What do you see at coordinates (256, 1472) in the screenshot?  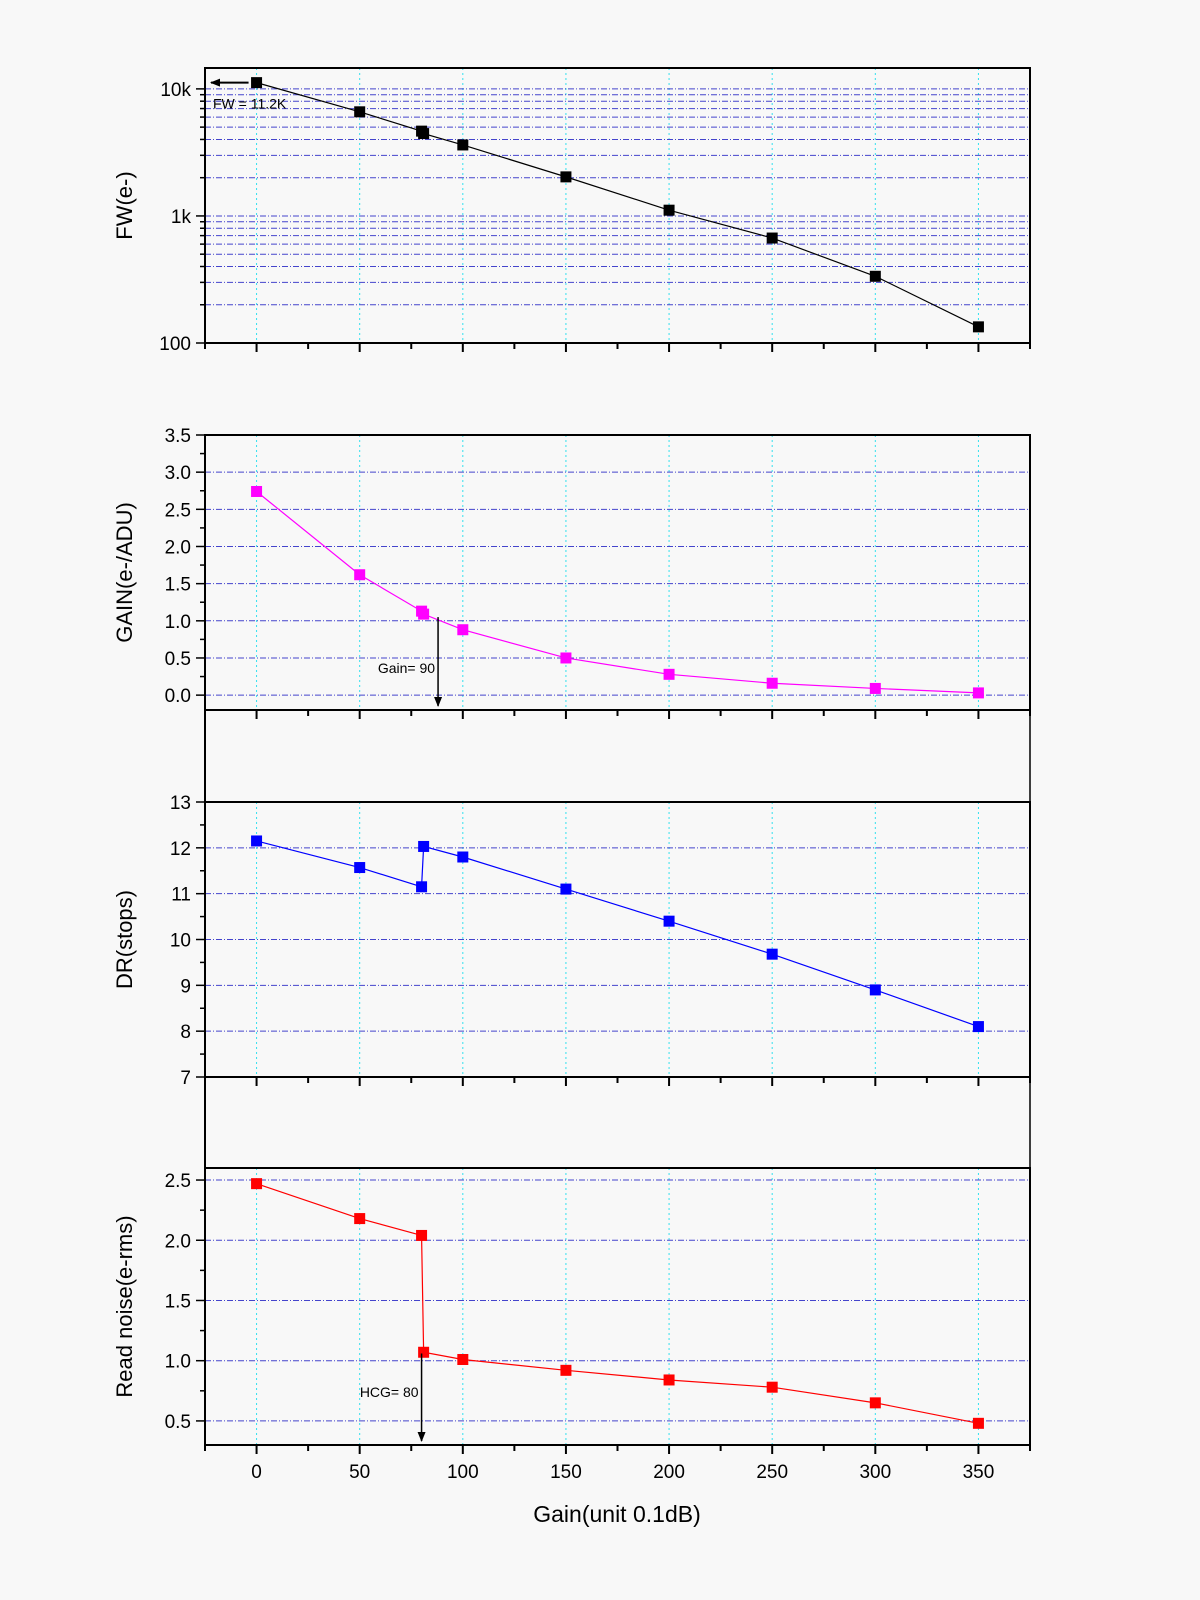 I see `x-tick-label: 0` at bounding box center [256, 1472].